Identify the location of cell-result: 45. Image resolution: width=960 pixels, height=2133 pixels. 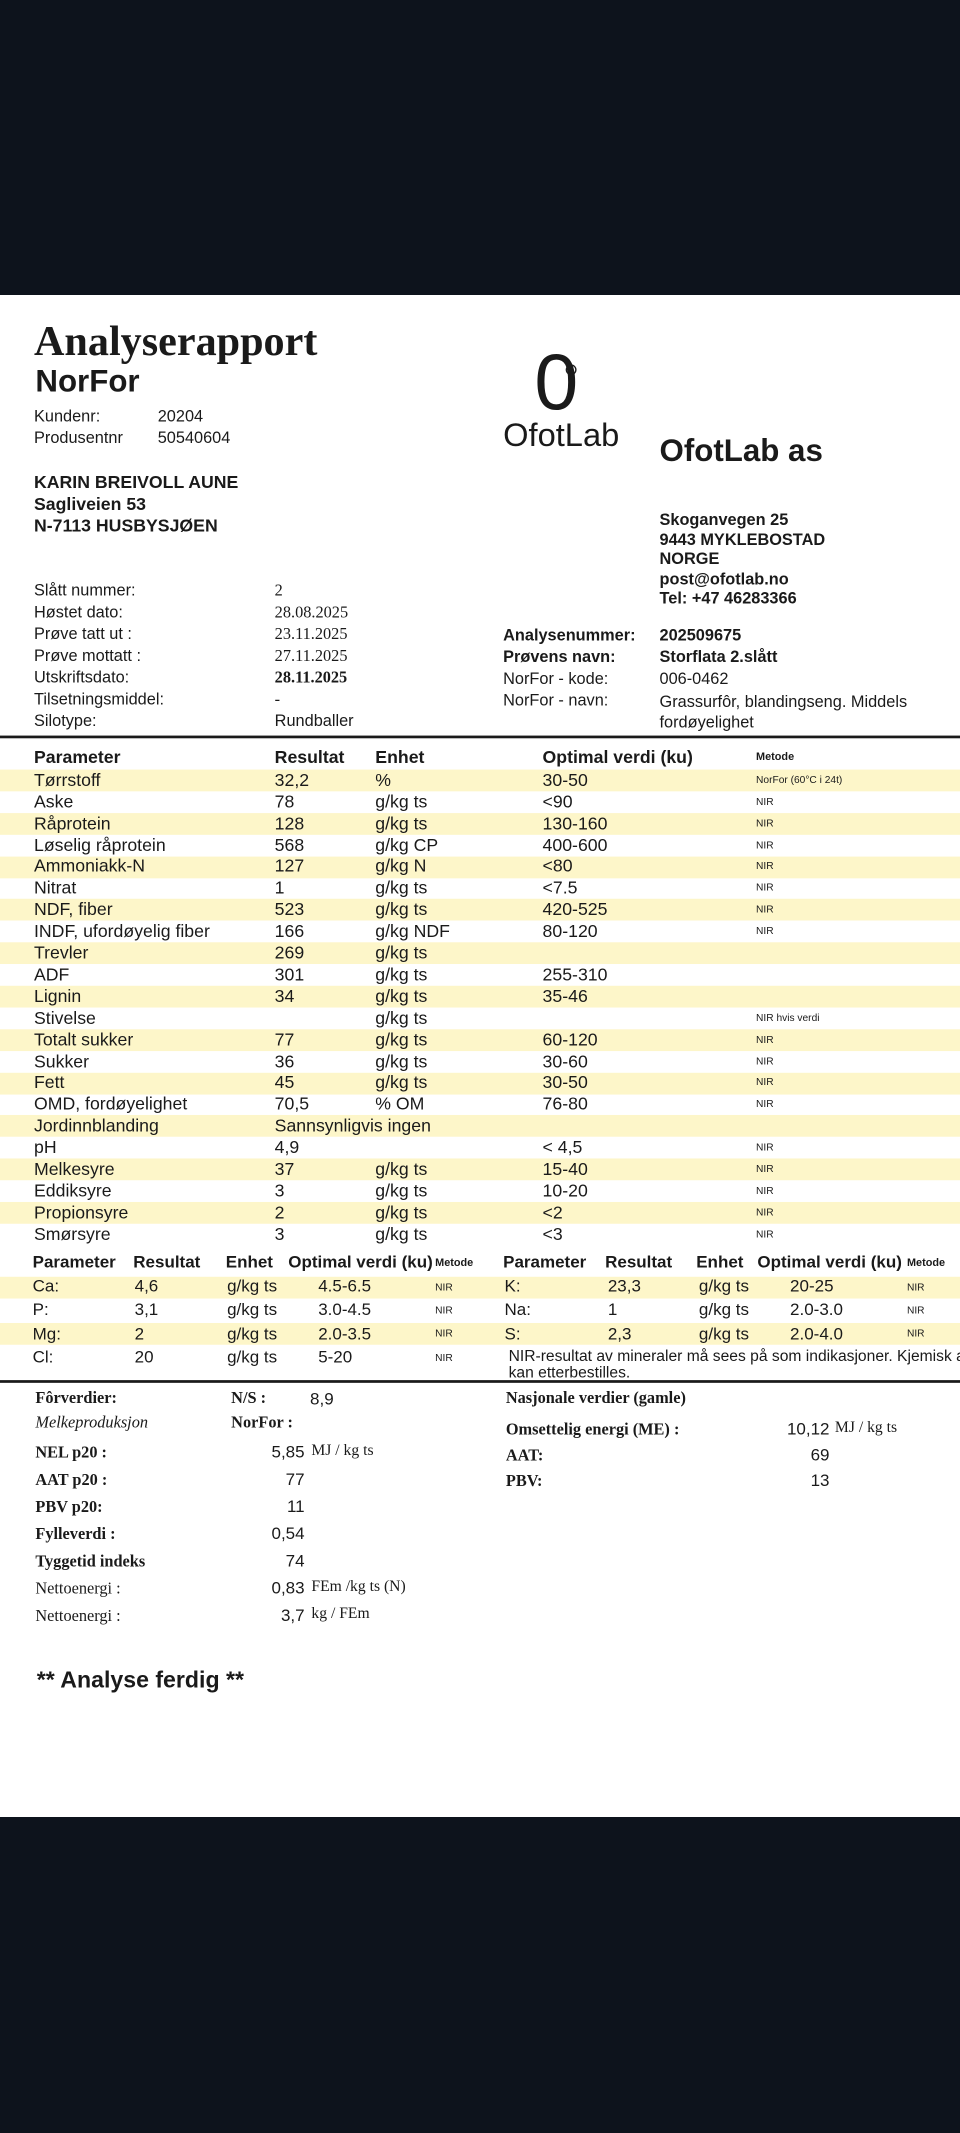
(284, 1082).